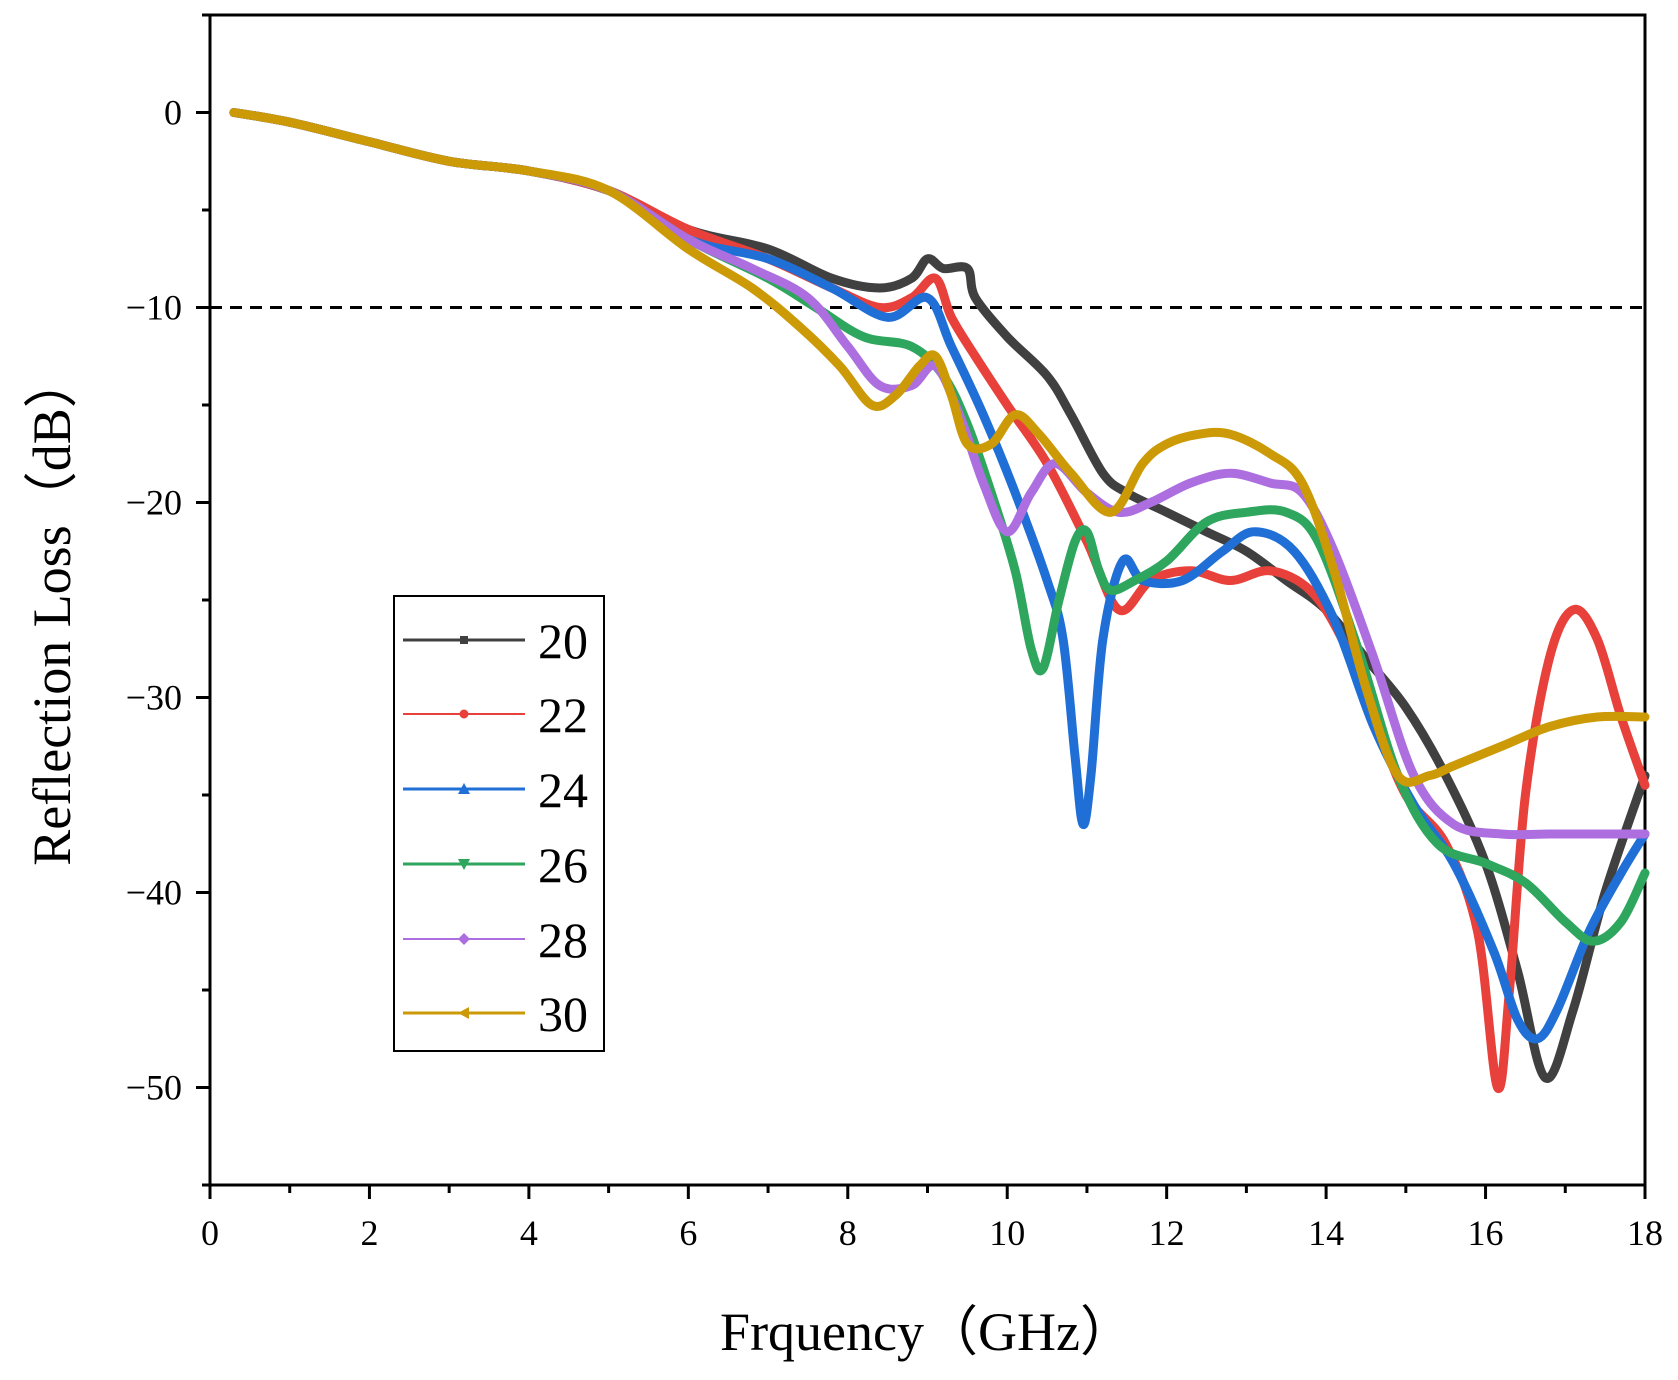 Image resolution: width=1678 pixels, height=1380 pixels. Describe the element at coordinates (154, 503) in the screenshot. I see `y-tick-label: −20` at that location.